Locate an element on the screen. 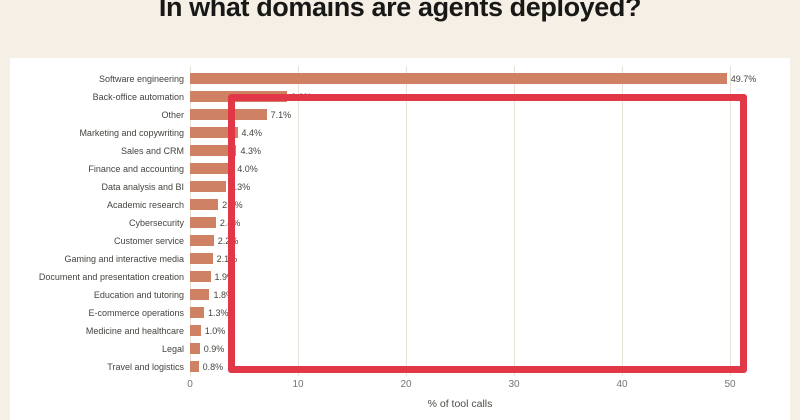 The image size is (800, 420). category-label: Legal is located at coordinates (172, 349).